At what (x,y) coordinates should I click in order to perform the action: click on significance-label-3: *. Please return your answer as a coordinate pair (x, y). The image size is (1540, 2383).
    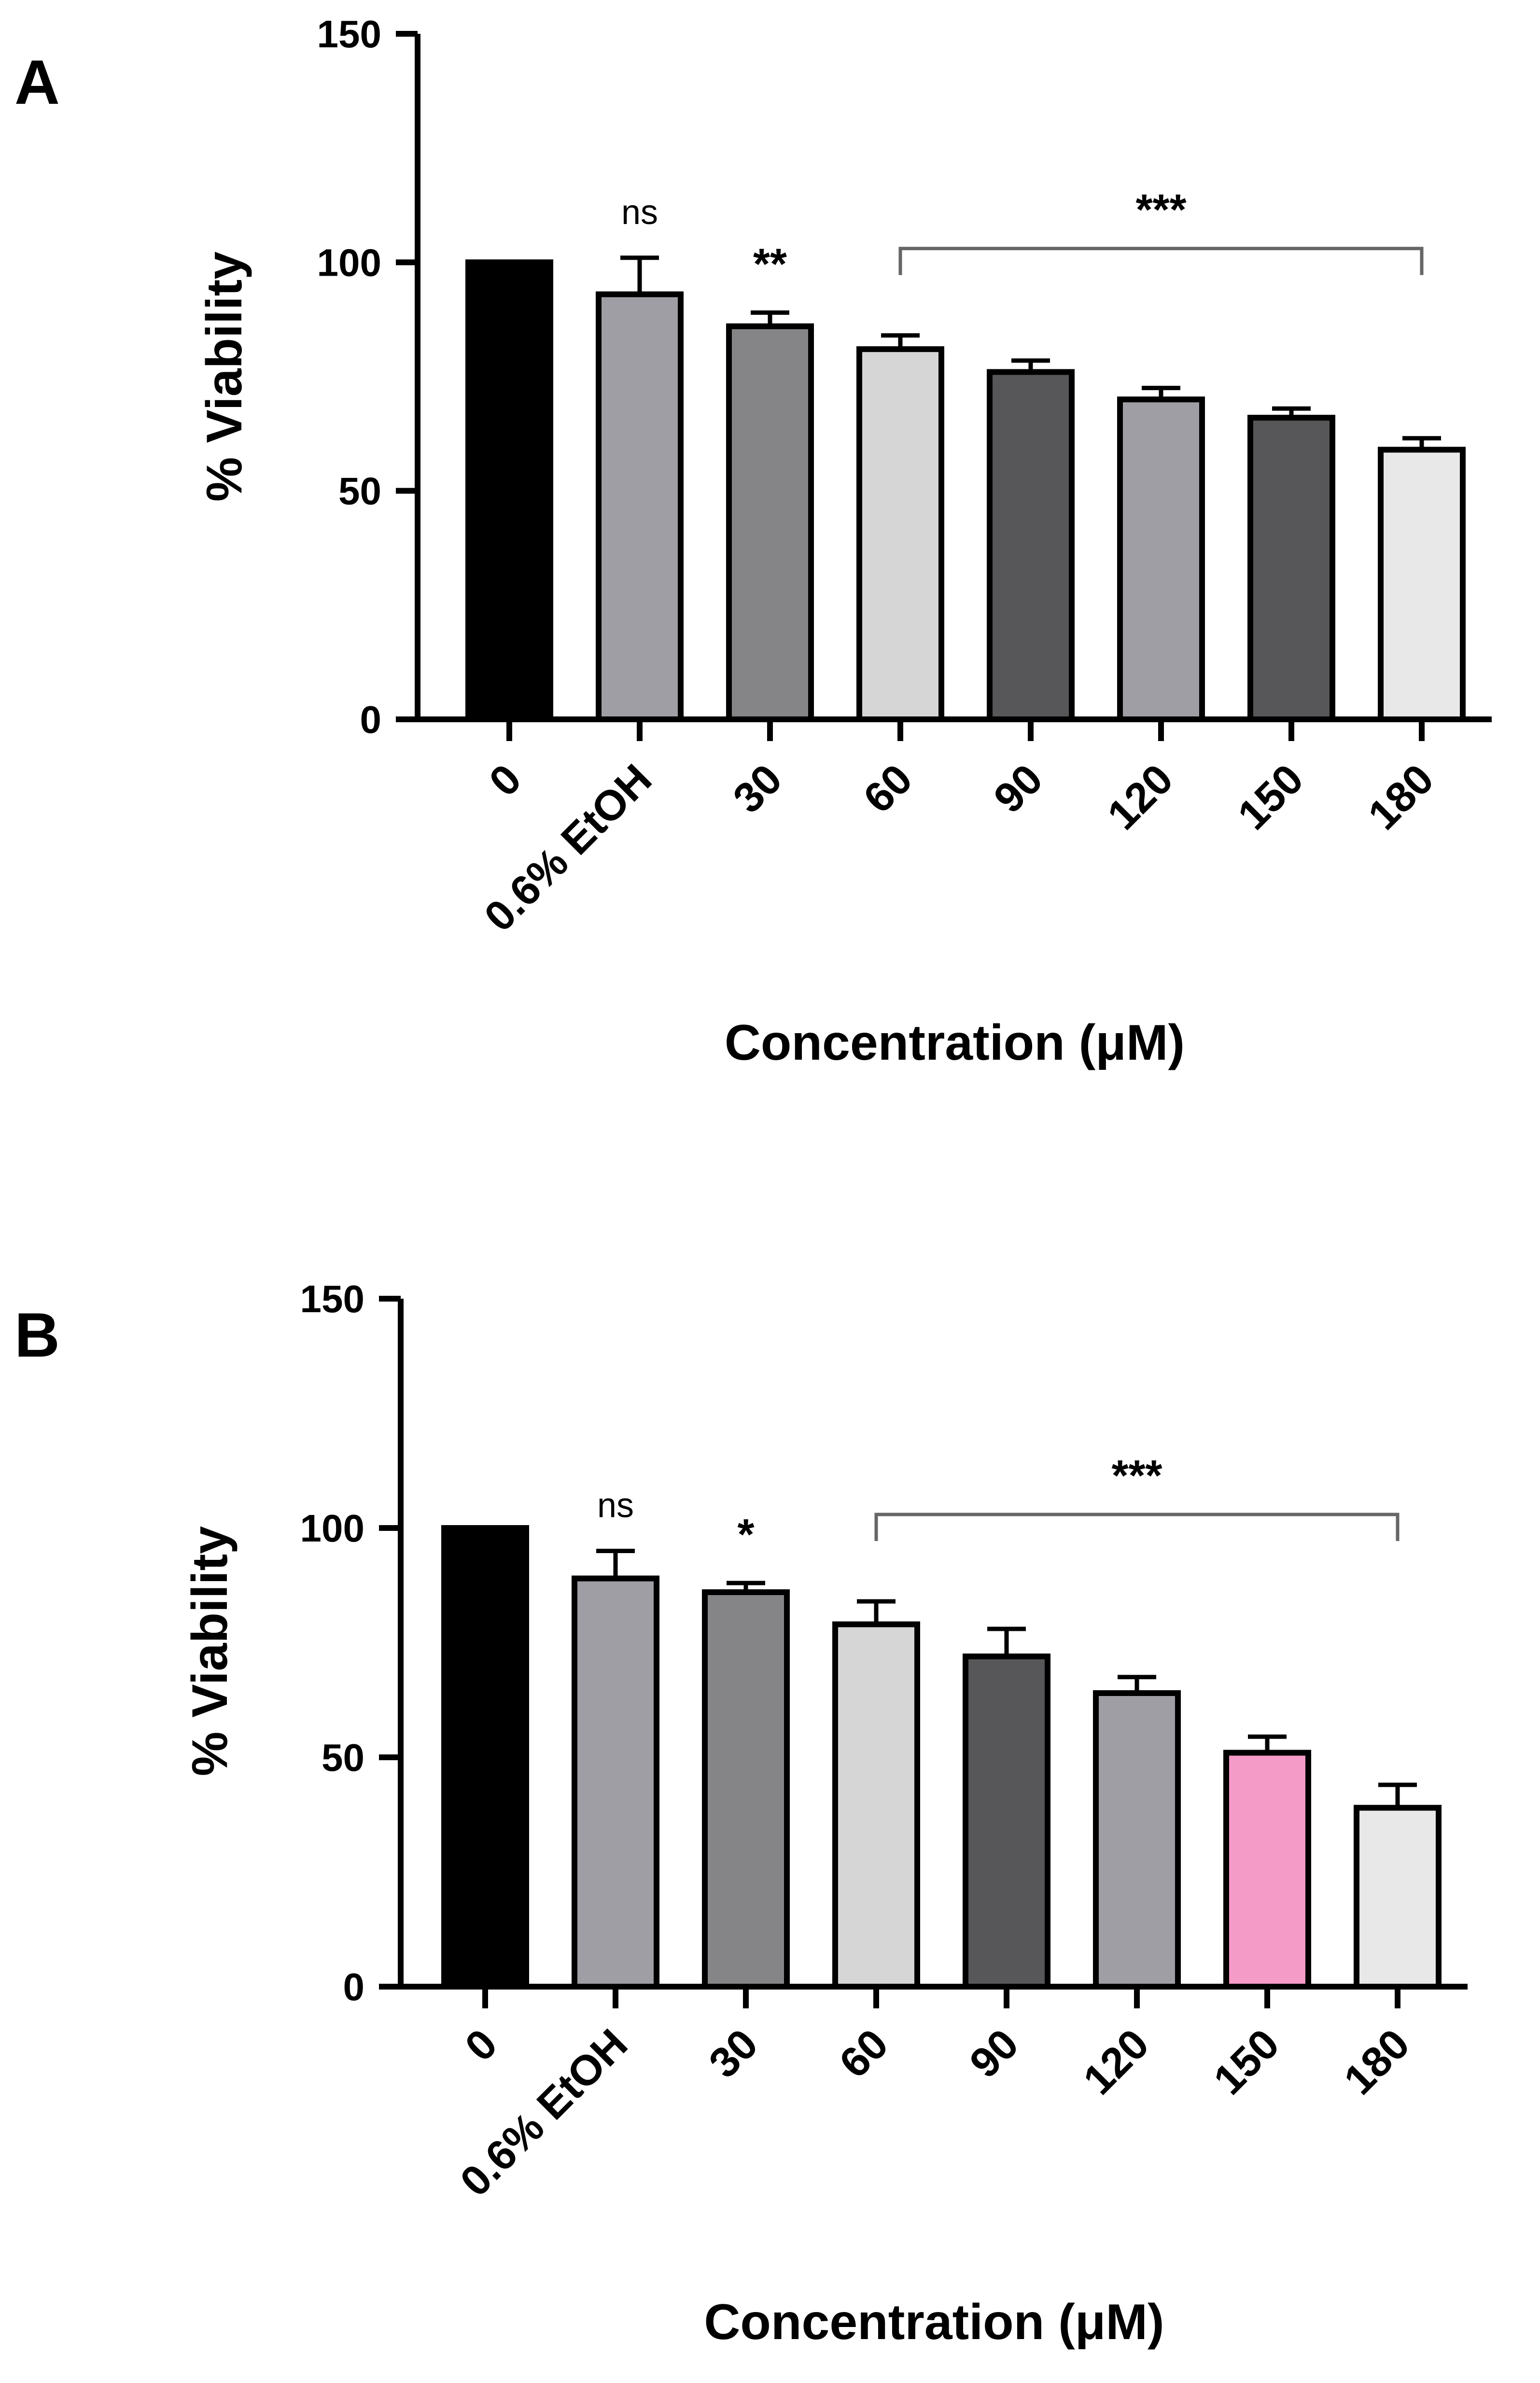
    Looking at the image, I should click on (746, 1535).